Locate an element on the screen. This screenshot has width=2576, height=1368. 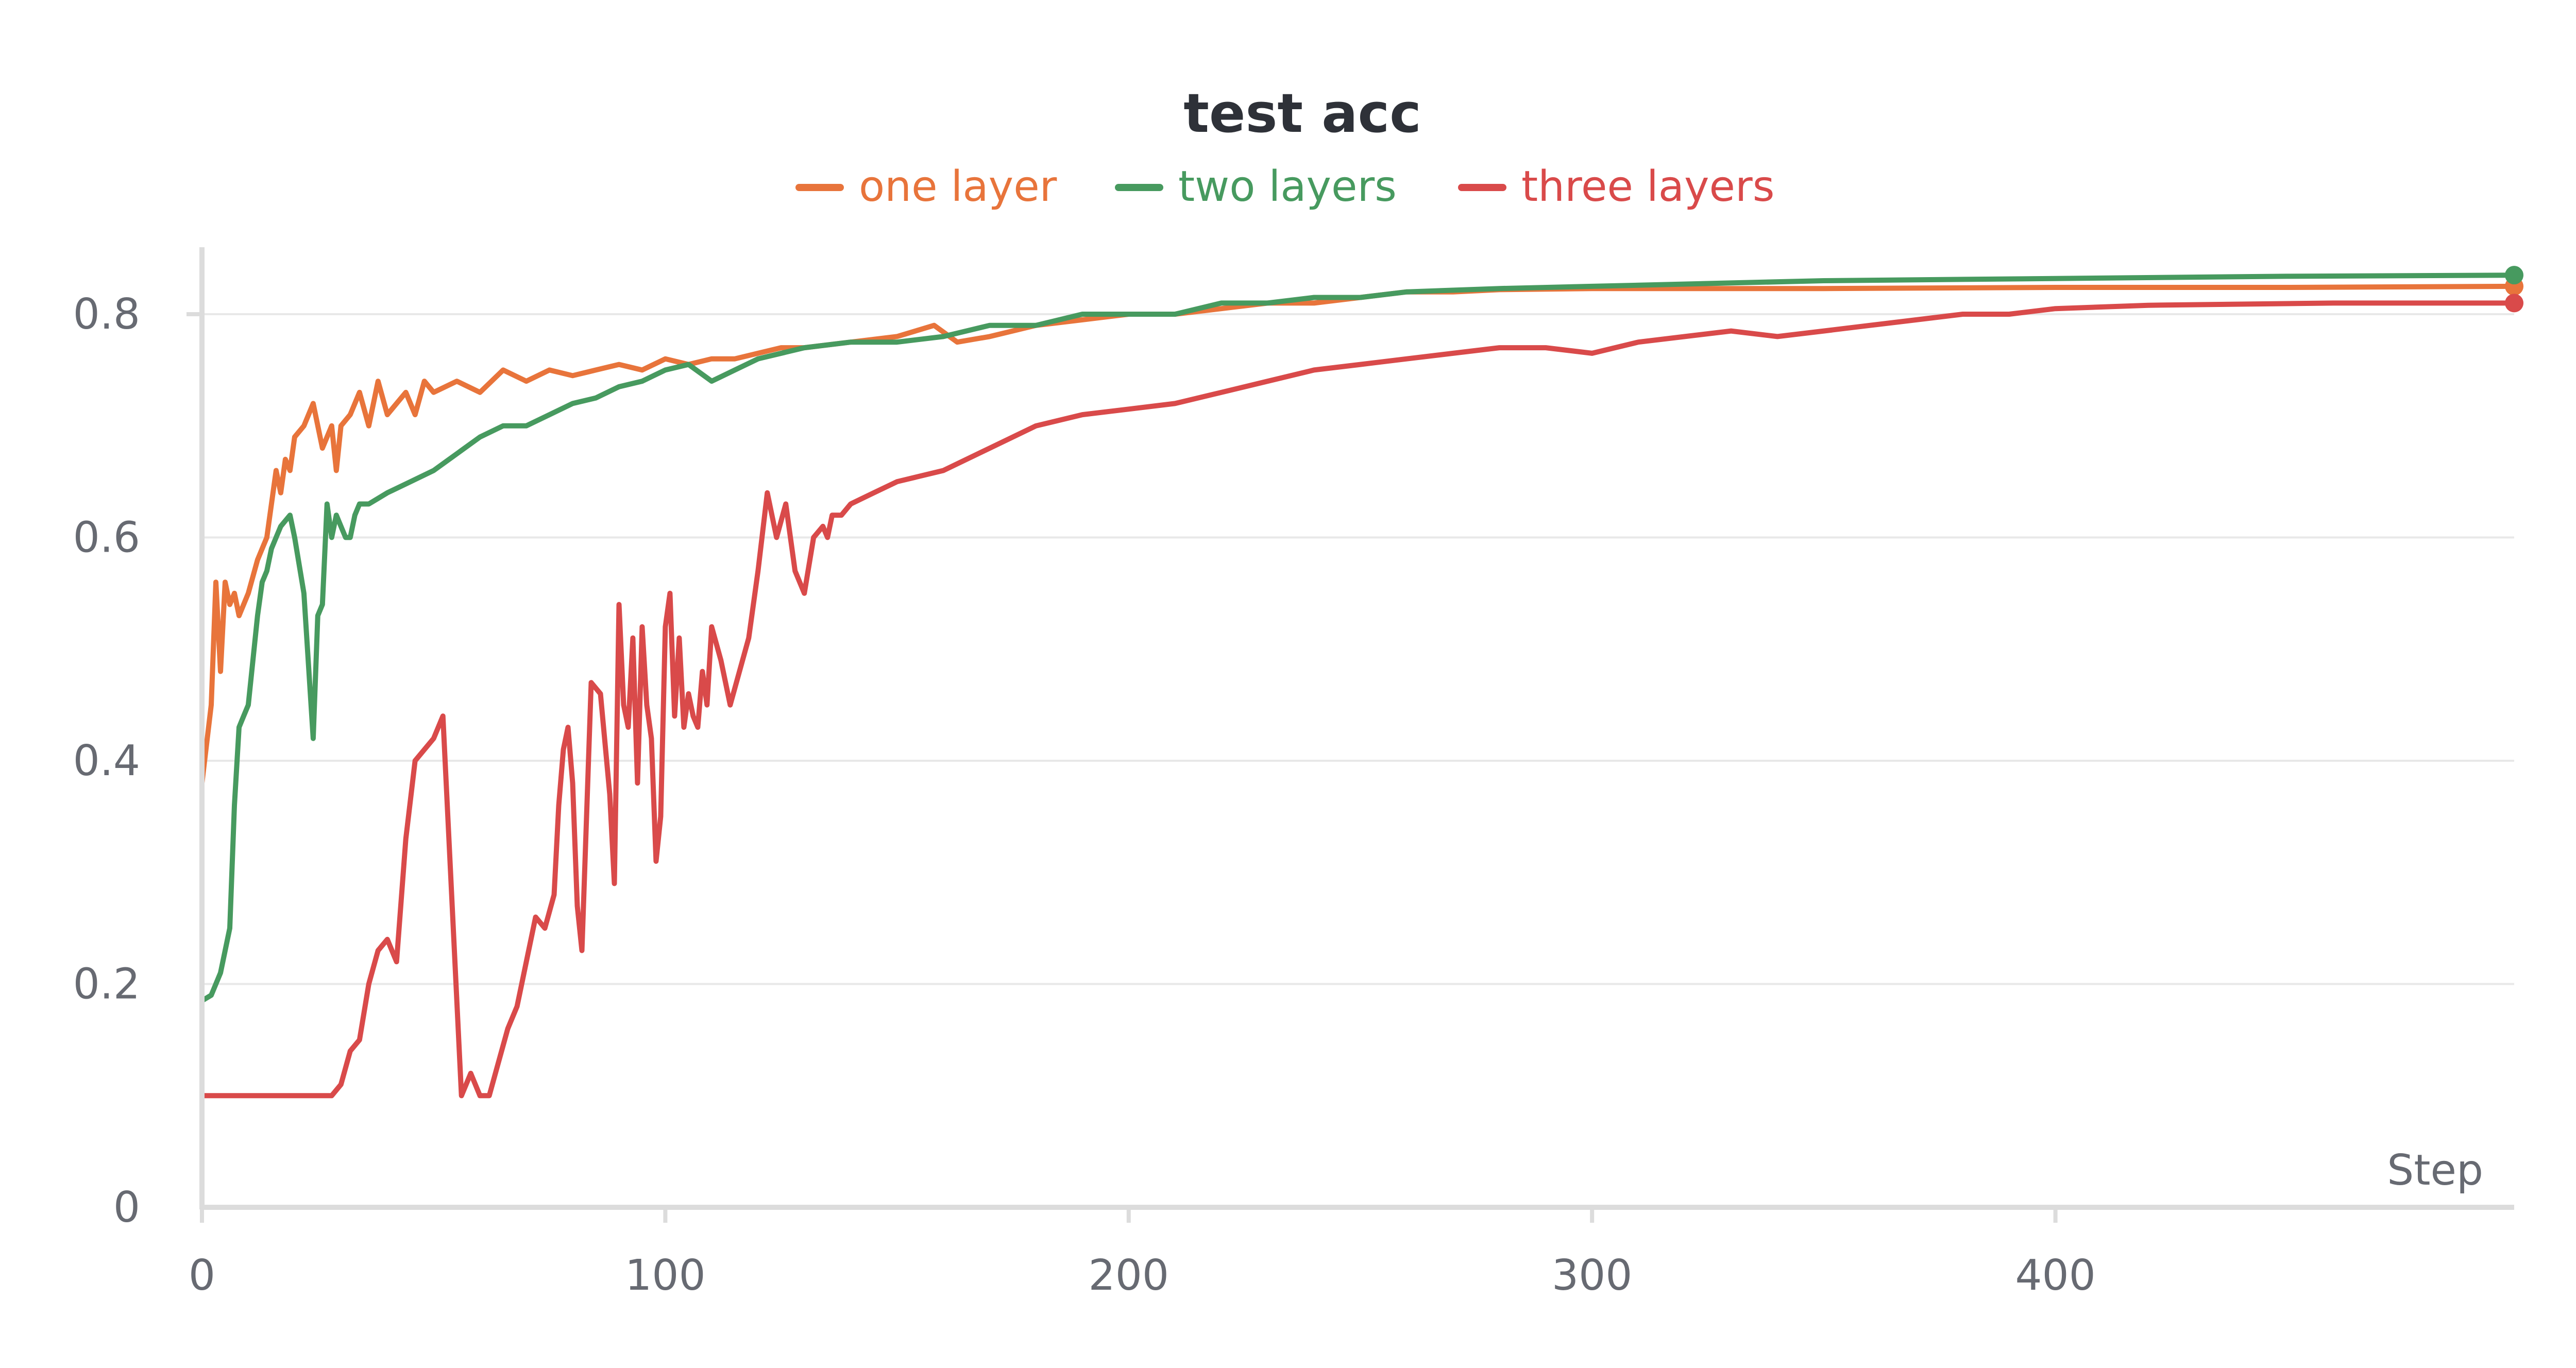
x-tick-label: 100 is located at coordinates (665, 1275).